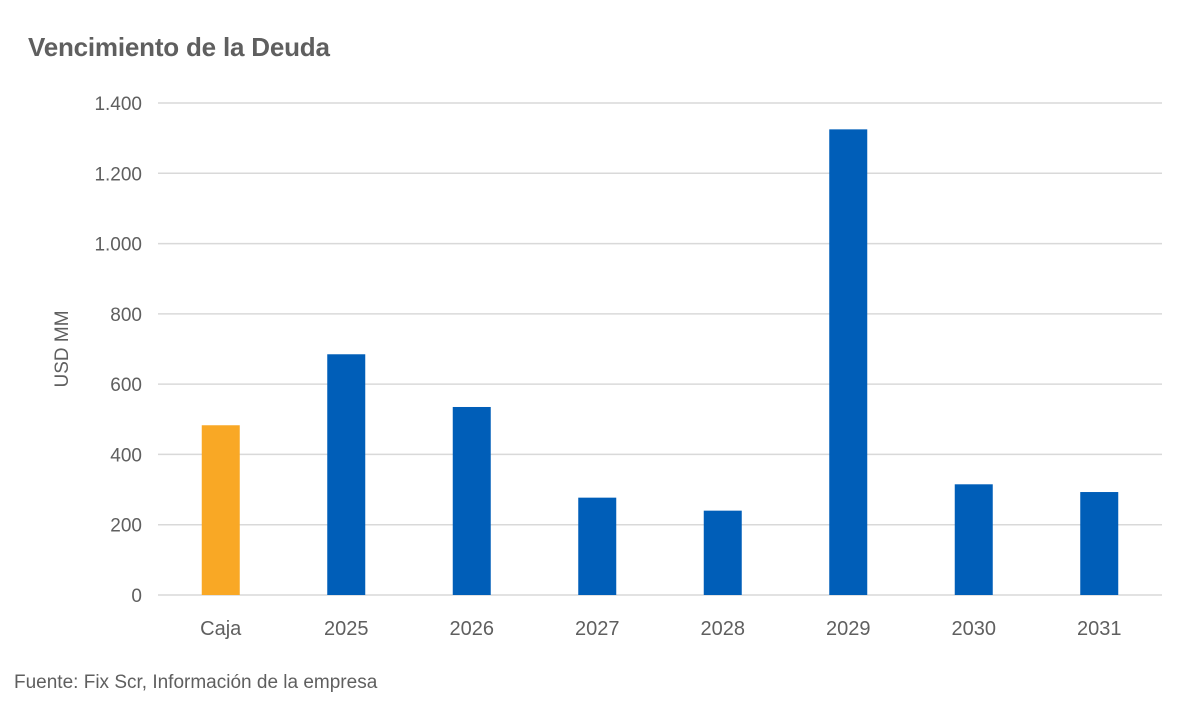 Image resolution: width=1200 pixels, height=702 pixels. What do you see at coordinates (1099, 543) in the screenshot?
I see `bar-2031` at bounding box center [1099, 543].